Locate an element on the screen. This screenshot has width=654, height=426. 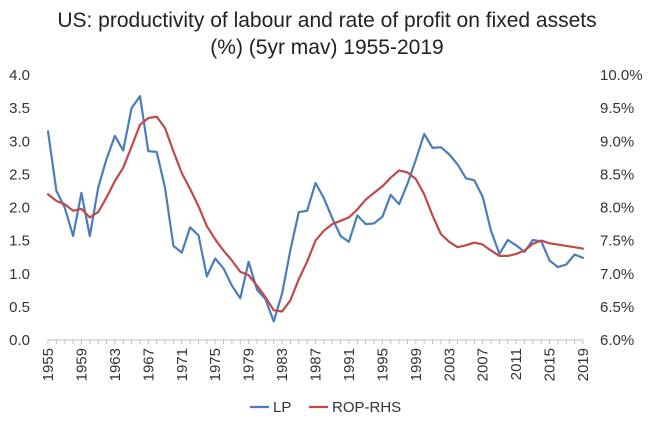
x-tick-label: 1995 is located at coordinates (382, 364).